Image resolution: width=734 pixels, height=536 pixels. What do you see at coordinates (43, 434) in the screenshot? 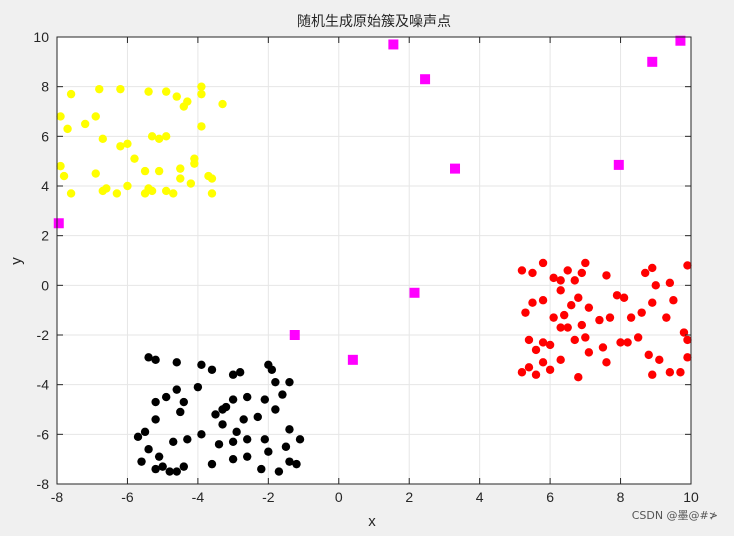
I see `y-tick-label: -6` at bounding box center [43, 434].